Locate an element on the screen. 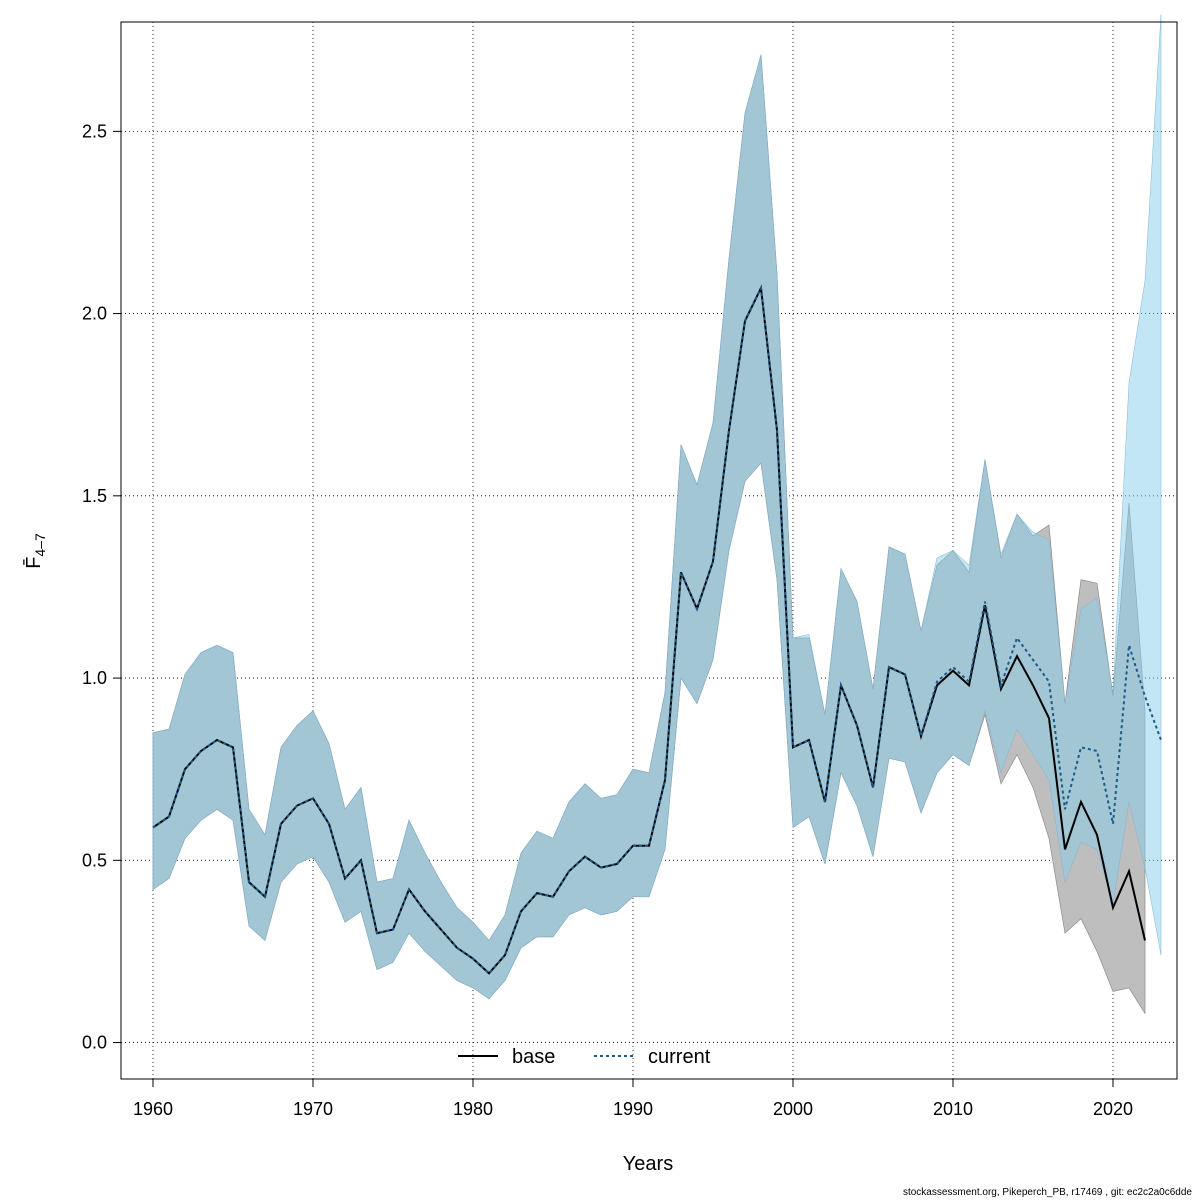  y-tick-label: 1.0 is located at coordinates (94, 678).